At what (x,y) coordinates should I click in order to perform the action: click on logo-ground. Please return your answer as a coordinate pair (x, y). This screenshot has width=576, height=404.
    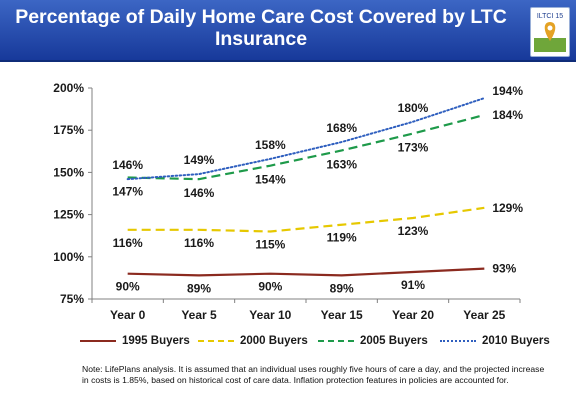
    Looking at the image, I should click on (550, 45).